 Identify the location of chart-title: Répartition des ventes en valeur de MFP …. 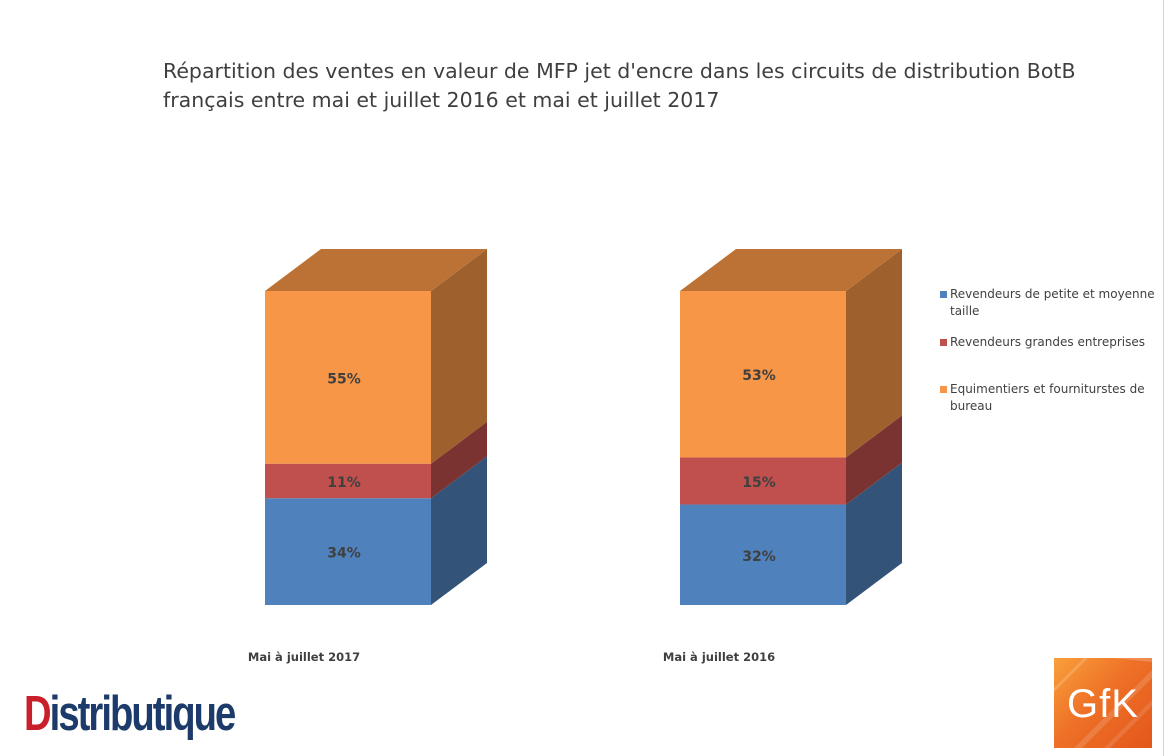
(619, 85).